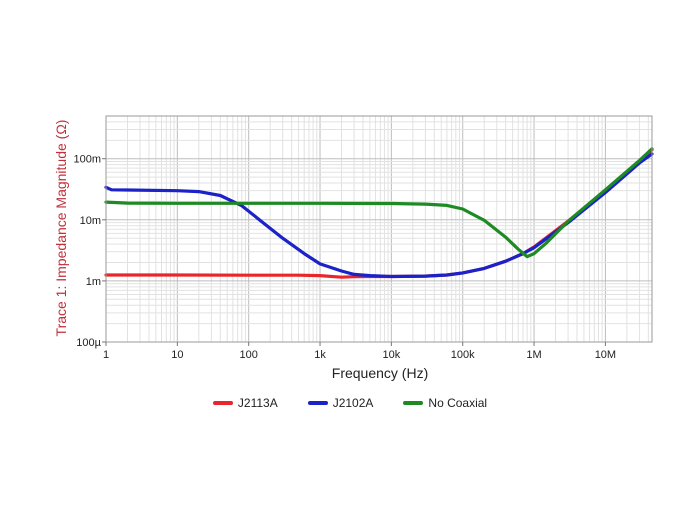 The width and height of the screenshot is (700, 528). I want to click on x-axis-label: Frequency (Hz), so click(380, 373).